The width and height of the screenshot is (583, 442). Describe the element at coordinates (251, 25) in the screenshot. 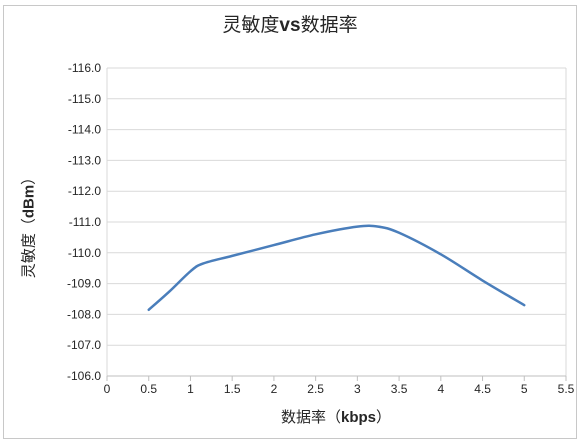

I see `chart-title-prefix: 灵敏度` at that location.